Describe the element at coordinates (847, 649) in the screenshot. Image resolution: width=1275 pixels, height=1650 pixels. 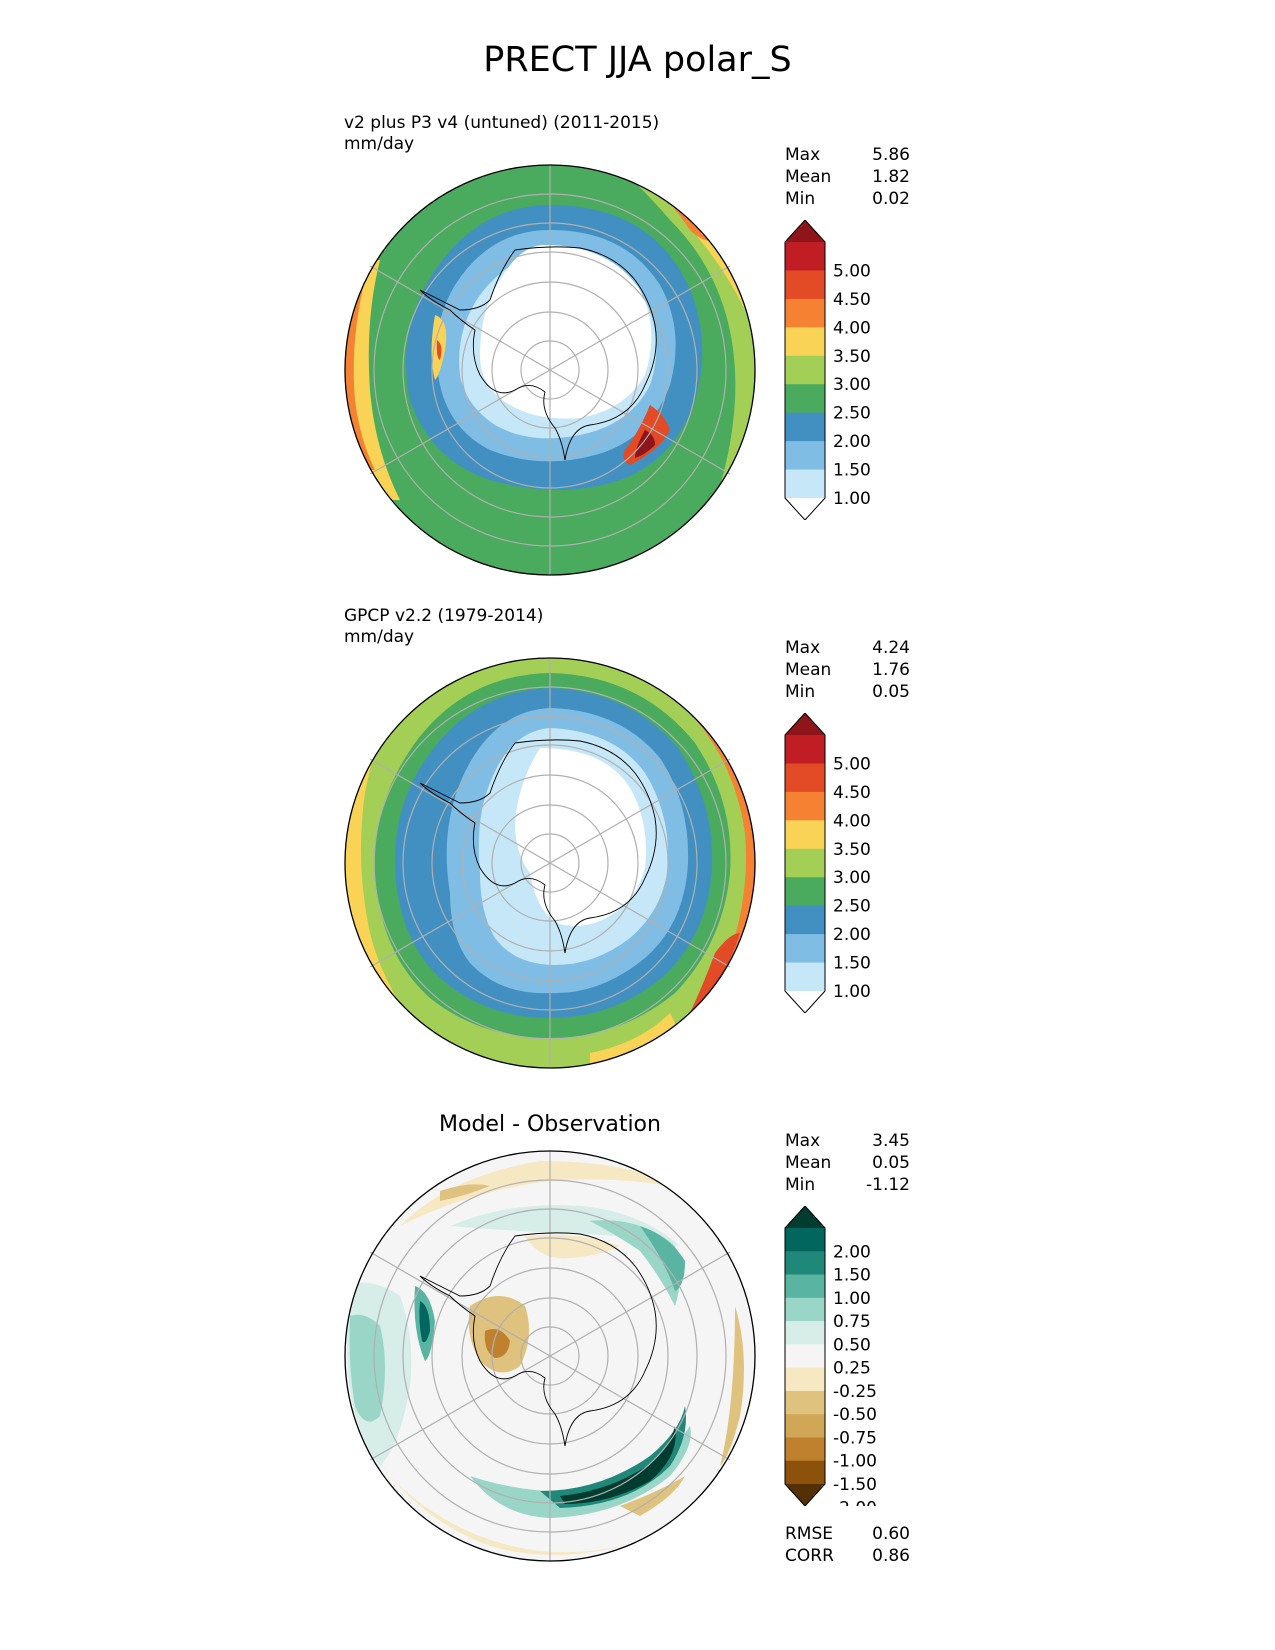
I see `panel2-stat-max: Max 4.24` at that location.